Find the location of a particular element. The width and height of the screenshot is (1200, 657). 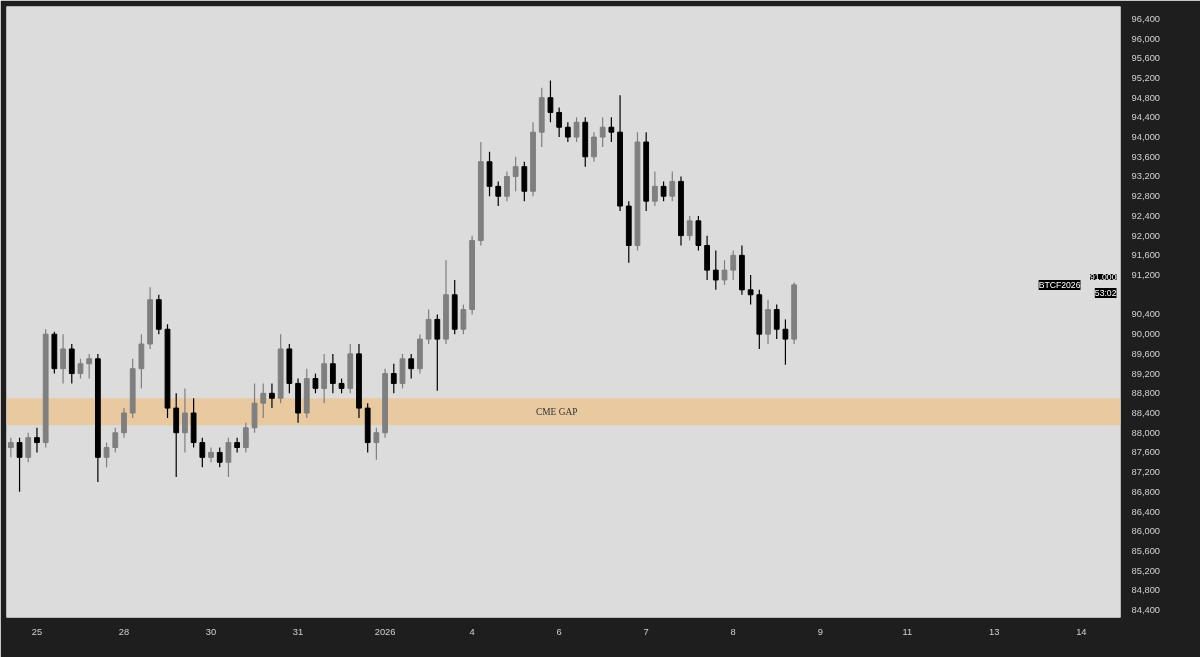

y-tick-label: 91,200 is located at coordinates (1146, 275).